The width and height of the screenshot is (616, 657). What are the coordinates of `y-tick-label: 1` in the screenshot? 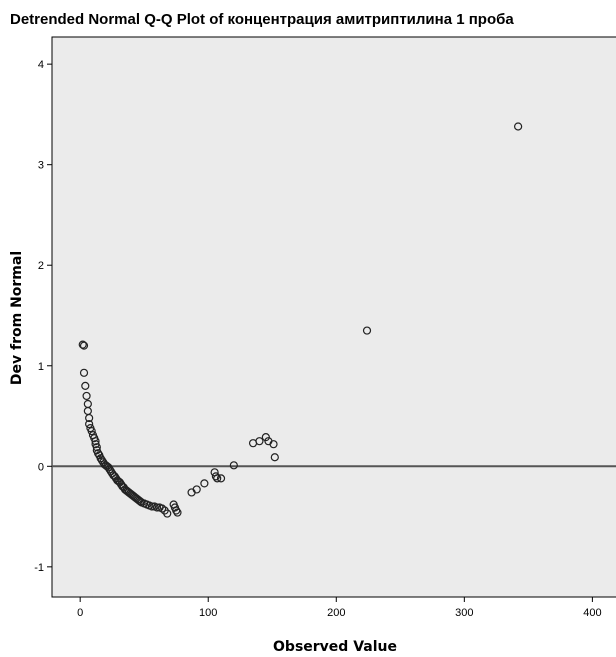 It's located at (41, 367).